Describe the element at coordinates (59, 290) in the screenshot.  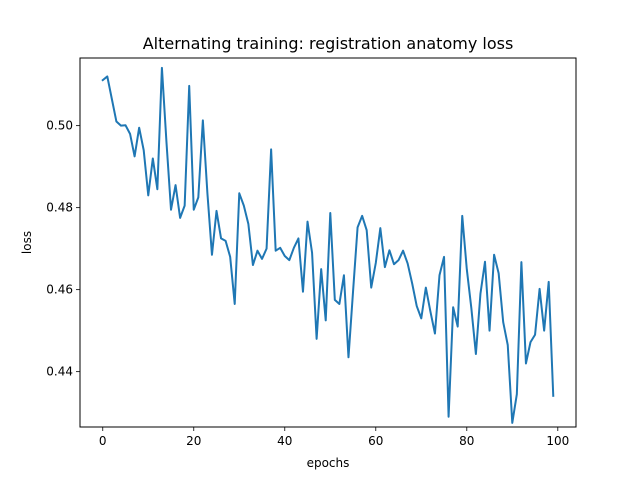
I see `y-tick-label: 0.46` at that location.